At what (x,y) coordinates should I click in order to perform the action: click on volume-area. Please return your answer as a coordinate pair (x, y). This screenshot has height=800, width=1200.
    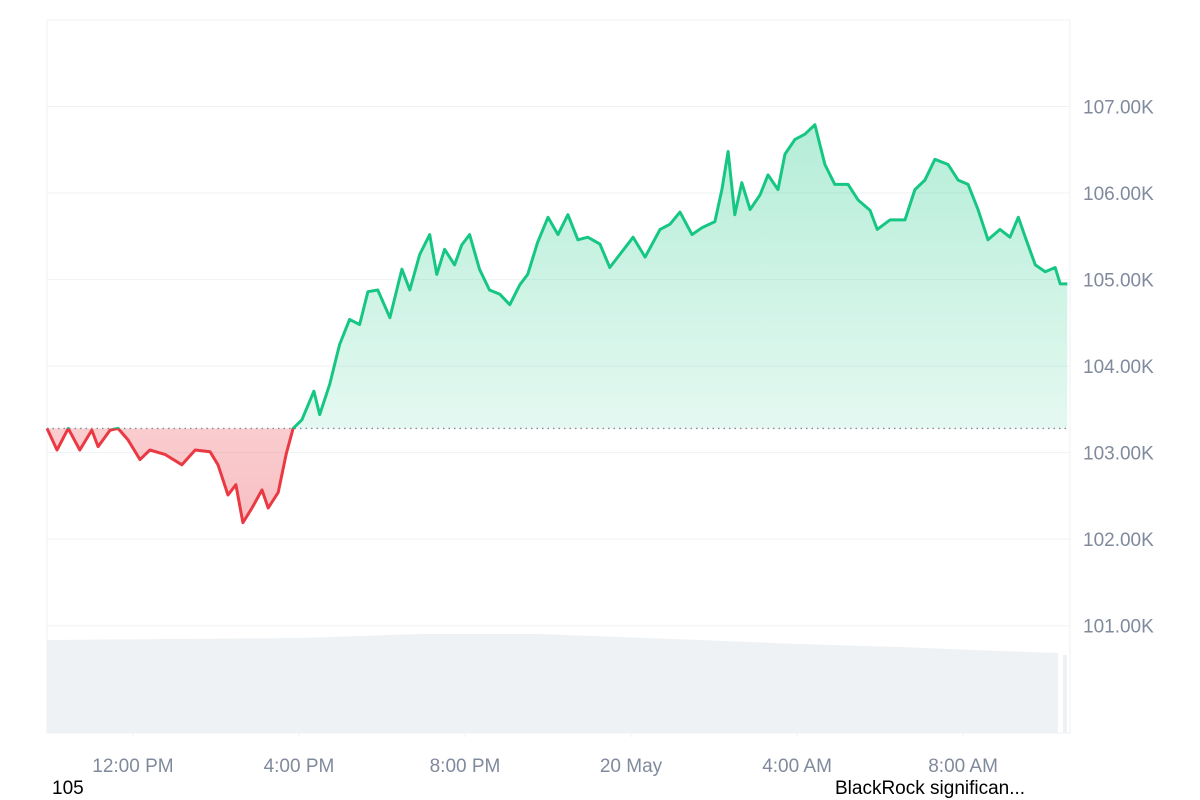
    Looking at the image, I should click on (552, 683).